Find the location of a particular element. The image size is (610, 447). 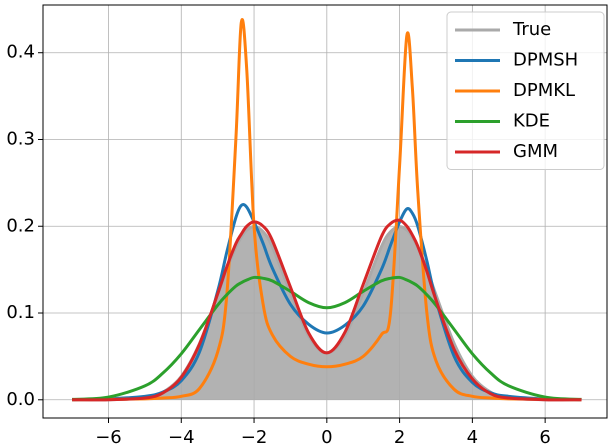

legend-box is located at coordinates (525, 90).